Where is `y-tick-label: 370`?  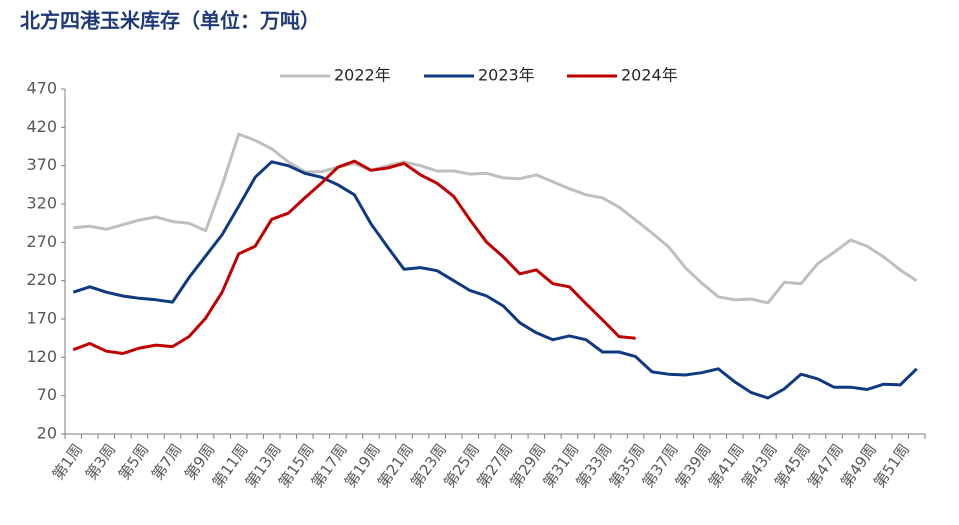
y-tick-label: 370 is located at coordinates (41, 164).